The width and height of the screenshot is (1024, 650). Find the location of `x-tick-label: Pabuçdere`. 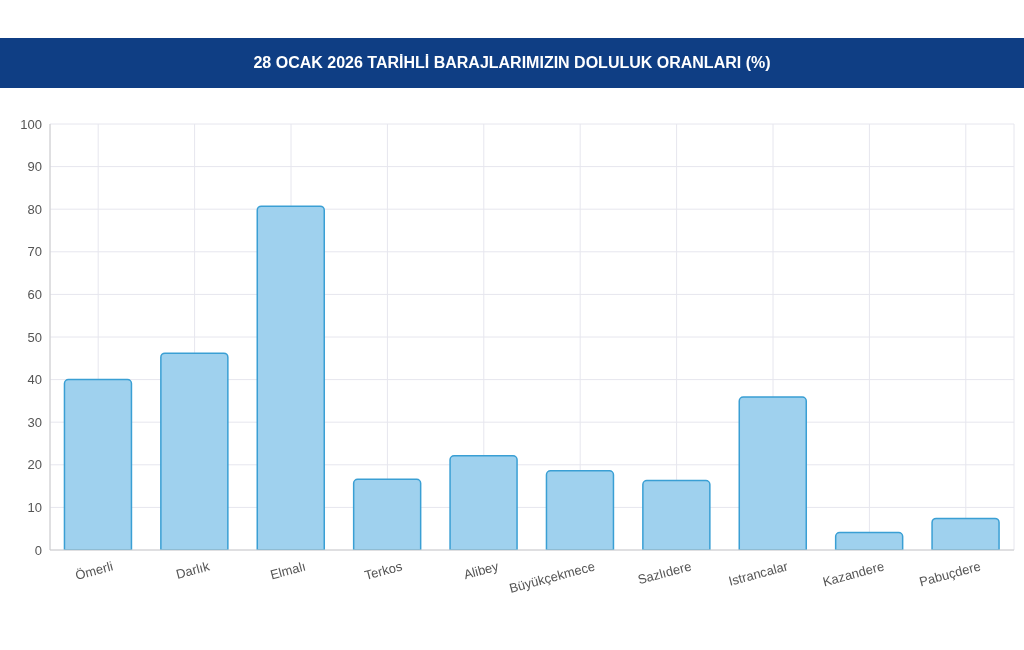

x-tick-label: Pabuçdere is located at coordinates (950, 574).